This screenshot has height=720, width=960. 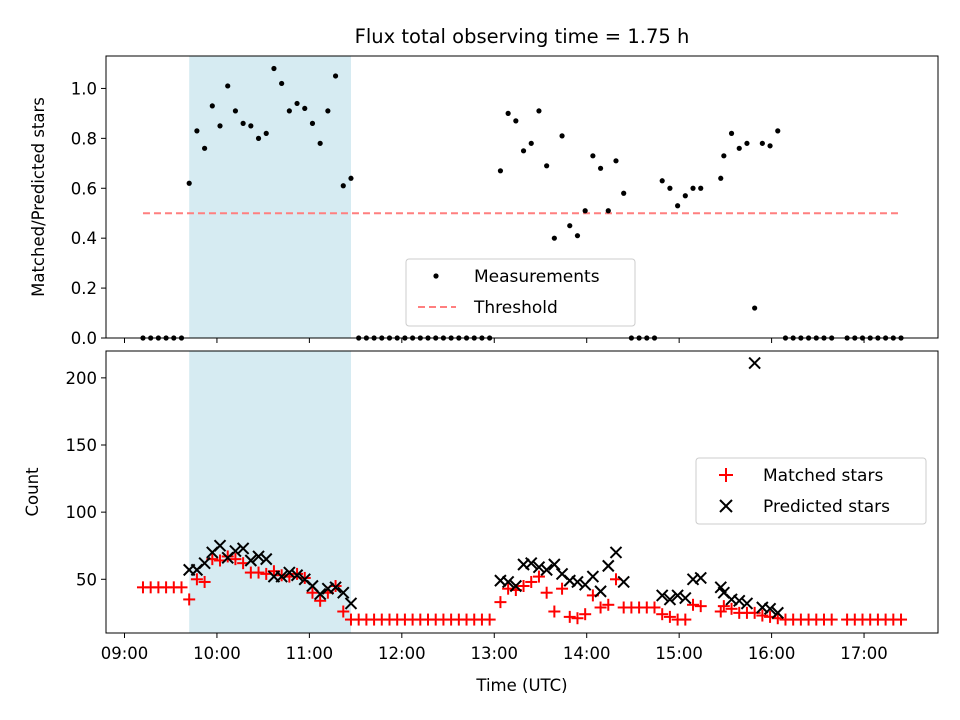 I want to click on top-legend-box, so click(x=520, y=292).